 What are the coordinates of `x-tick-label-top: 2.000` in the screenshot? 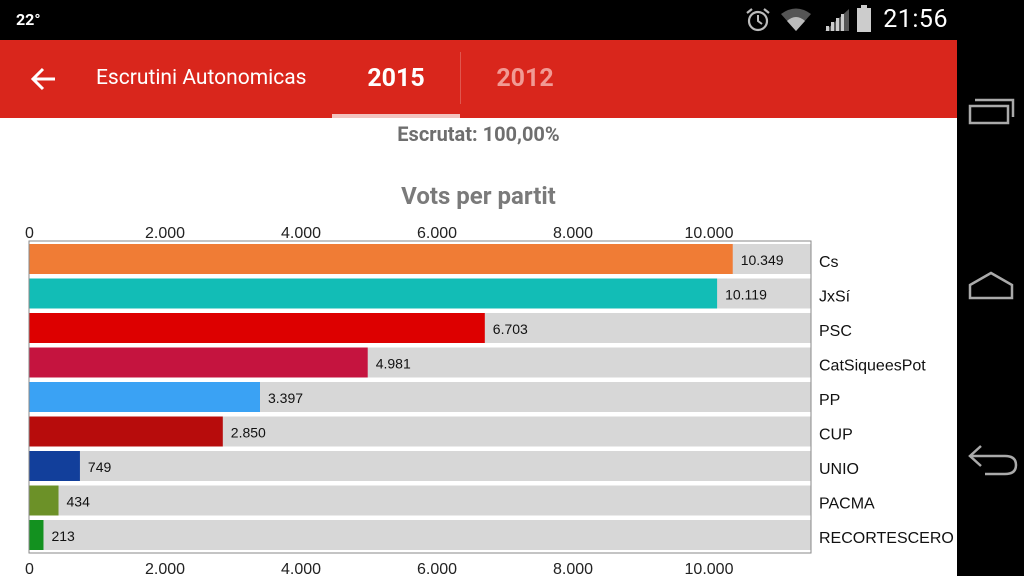 It's located at (165, 233).